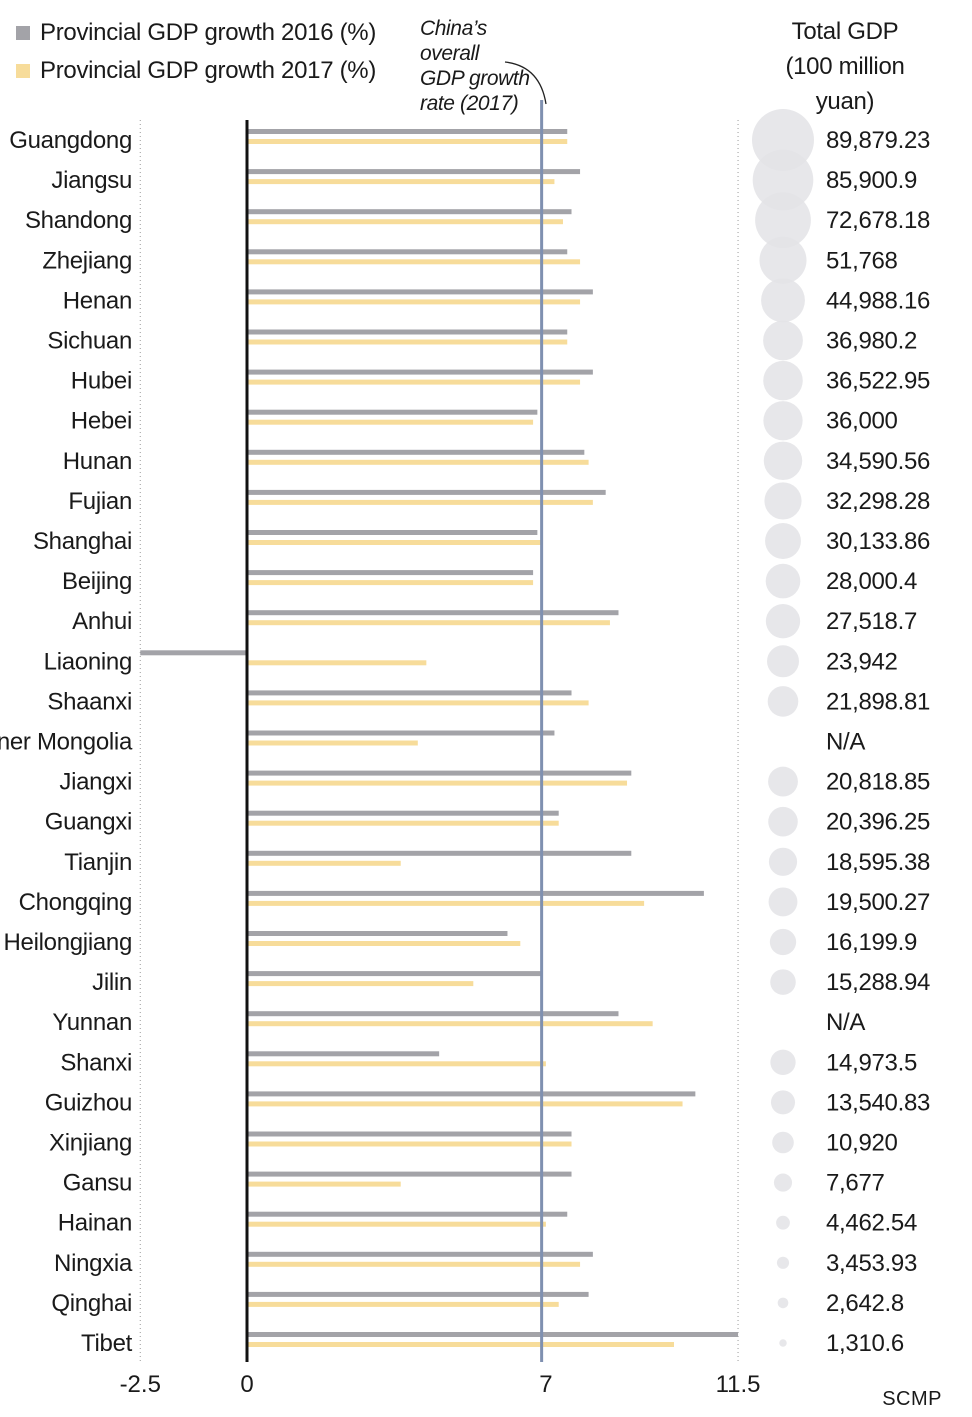 Image resolution: width=972 pixels, height=1417 pixels. Describe the element at coordinates (871, 621) in the screenshot. I see `gdp-value-label: 27,518.7` at that location.